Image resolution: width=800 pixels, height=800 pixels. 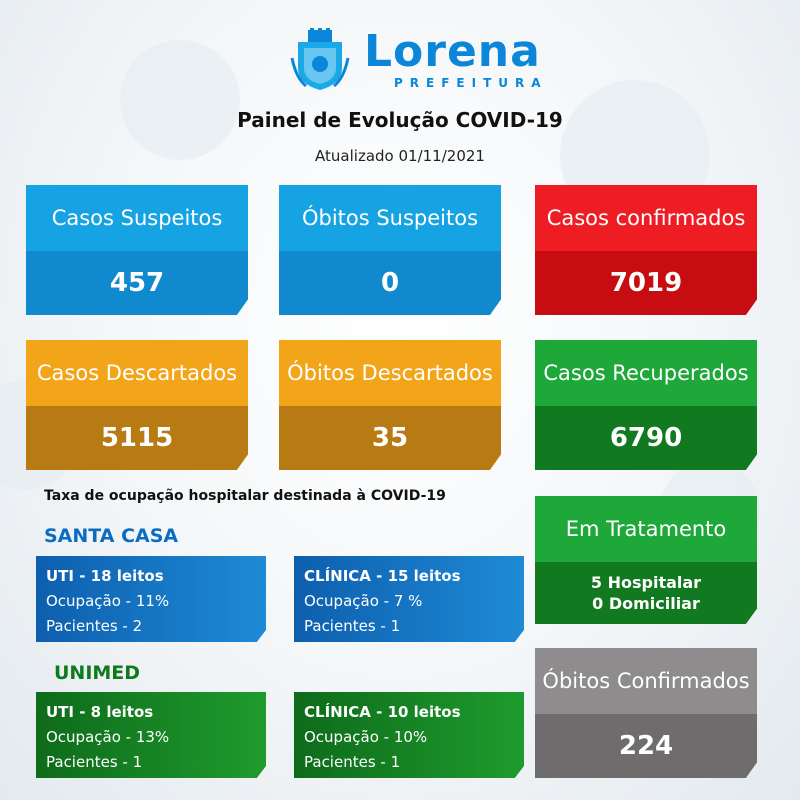 I want to click on card-casos-suspeitos: Casos Suspeitos 457, so click(x=137, y=250).